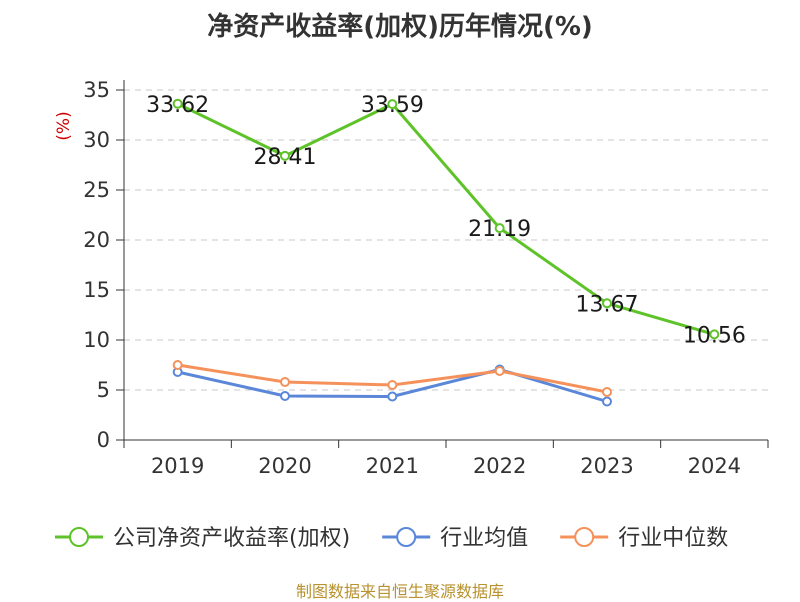 This screenshot has width=800, height=602. I want to click on y-tick-label: 20, so click(96, 240).